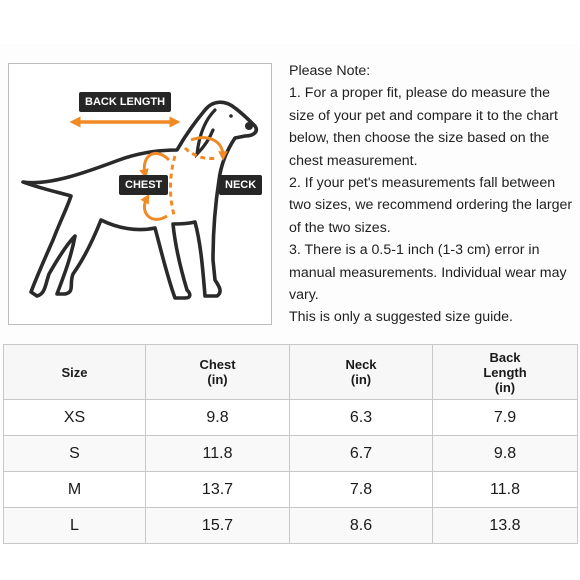  I want to click on top-margin, so click(290, 22).